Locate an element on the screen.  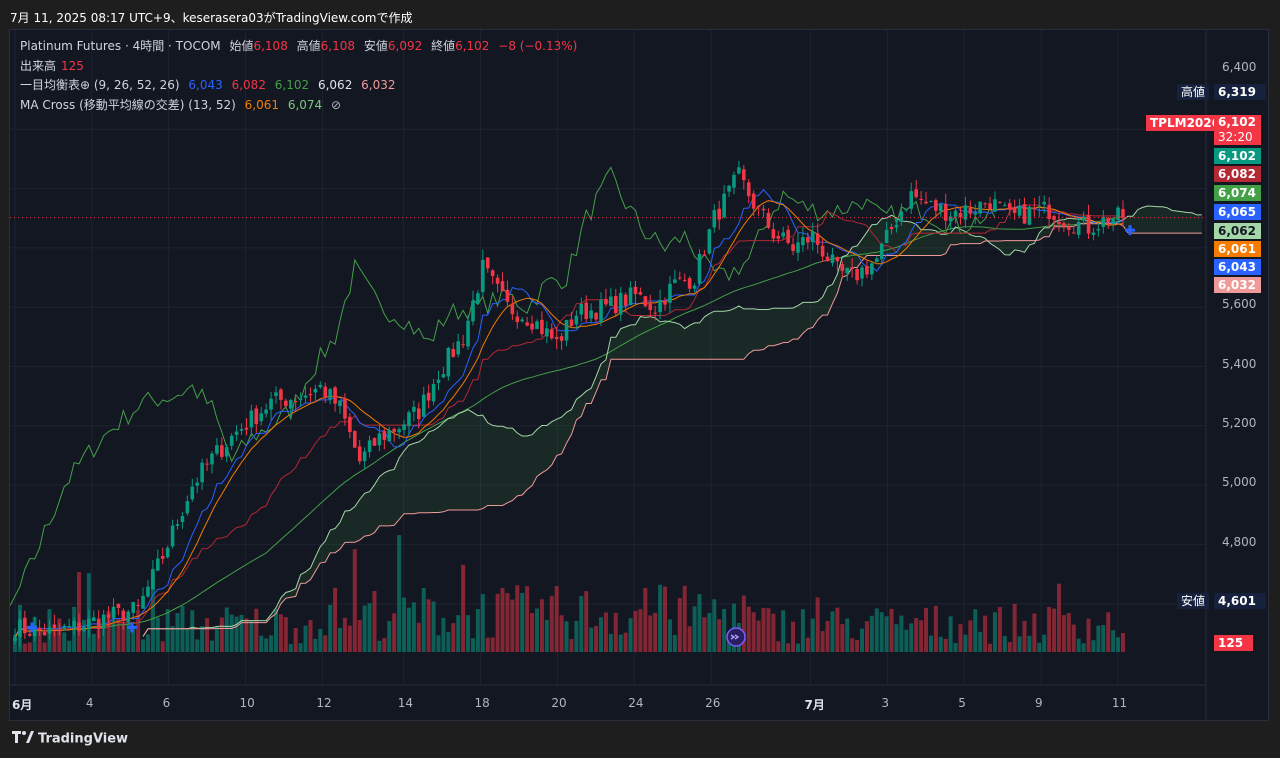
x-tick-label: 10 is located at coordinates (247, 703).